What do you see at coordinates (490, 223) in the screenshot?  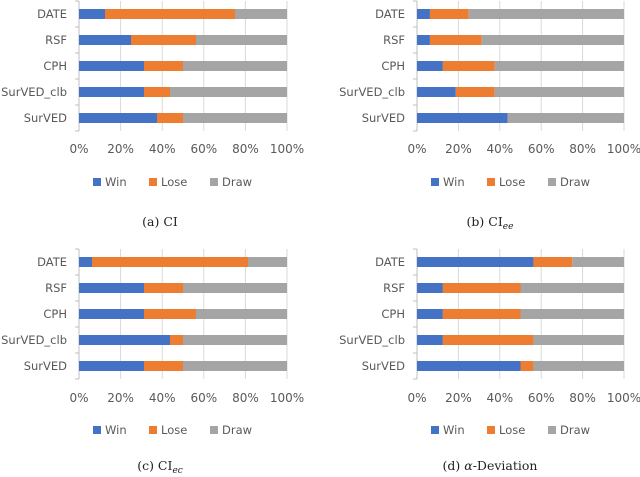 I see `caption: (b) CIee` at bounding box center [490, 223].